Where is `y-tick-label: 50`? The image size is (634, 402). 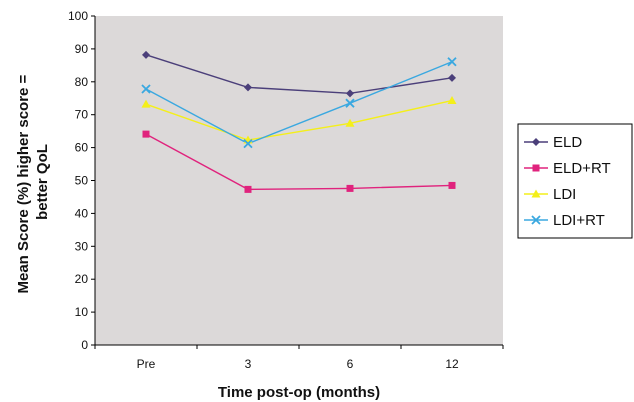
y-tick-label: 50 is located at coordinates (82, 181).